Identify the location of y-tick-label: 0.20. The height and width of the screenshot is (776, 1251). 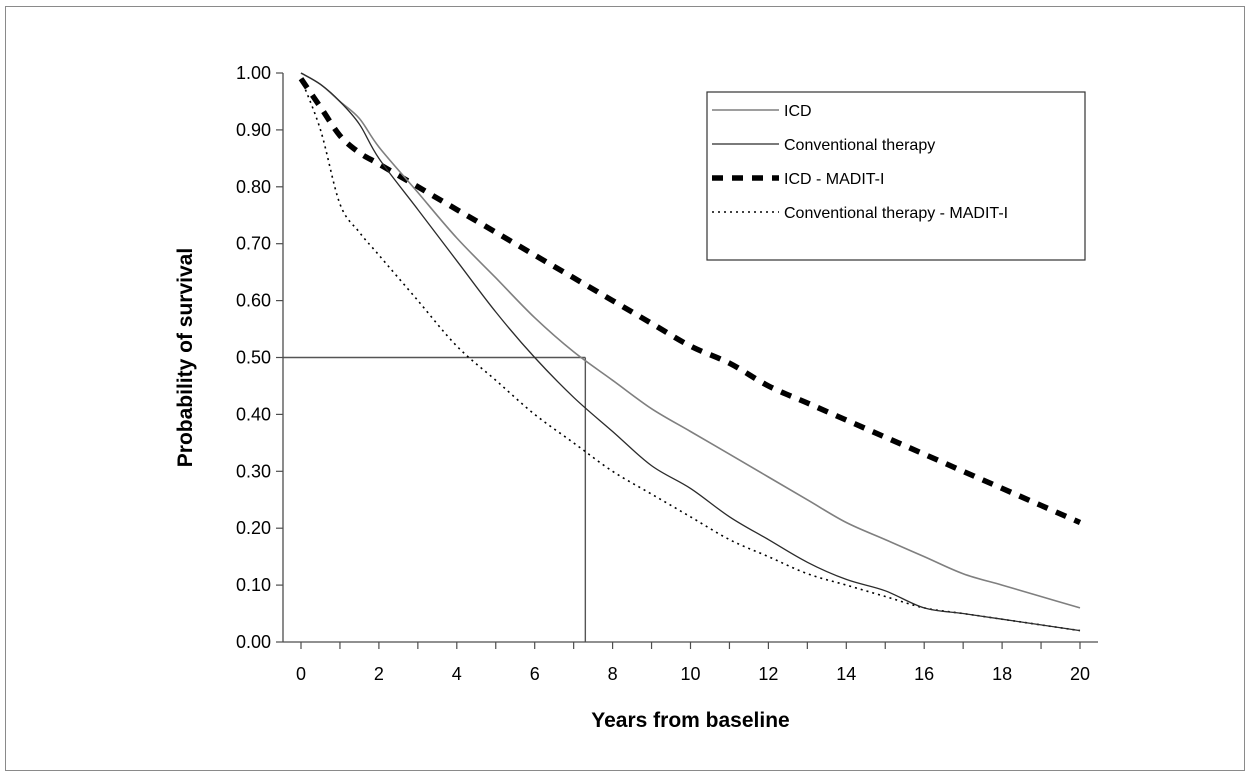
(253, 528).